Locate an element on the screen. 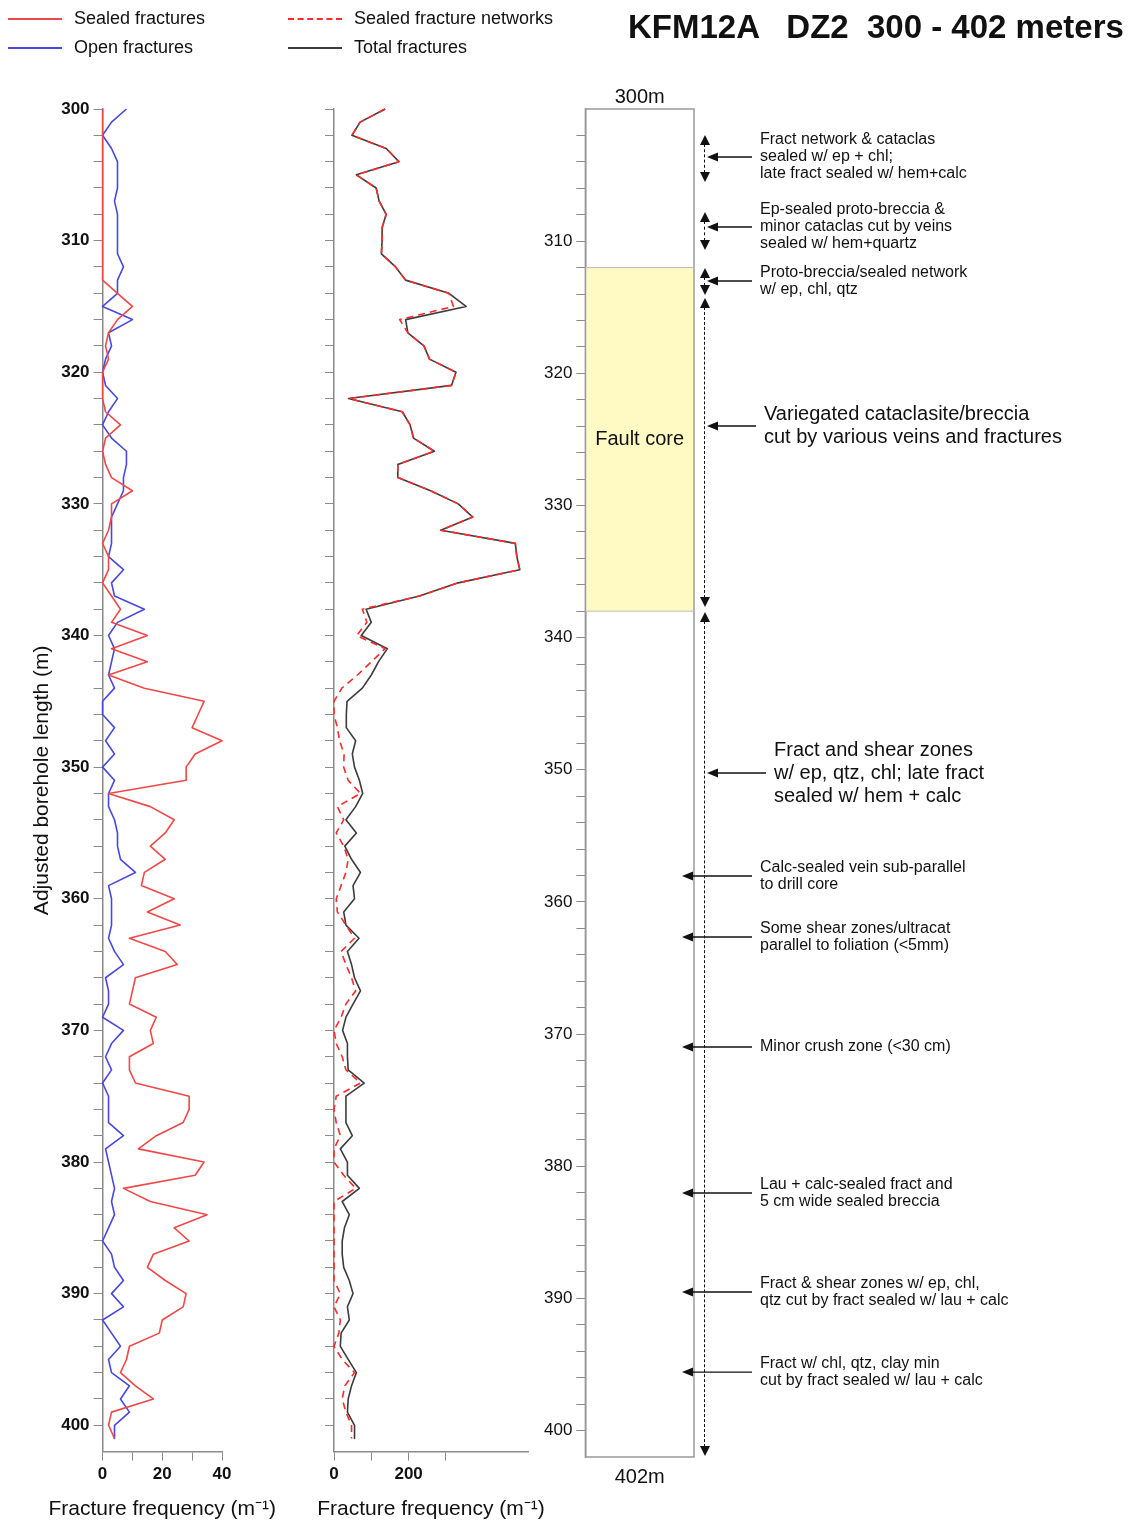 The height and width of the screenshot is (1521, 1141). legend-label: Sealed fracture networks is located at coordinates (454, 18).